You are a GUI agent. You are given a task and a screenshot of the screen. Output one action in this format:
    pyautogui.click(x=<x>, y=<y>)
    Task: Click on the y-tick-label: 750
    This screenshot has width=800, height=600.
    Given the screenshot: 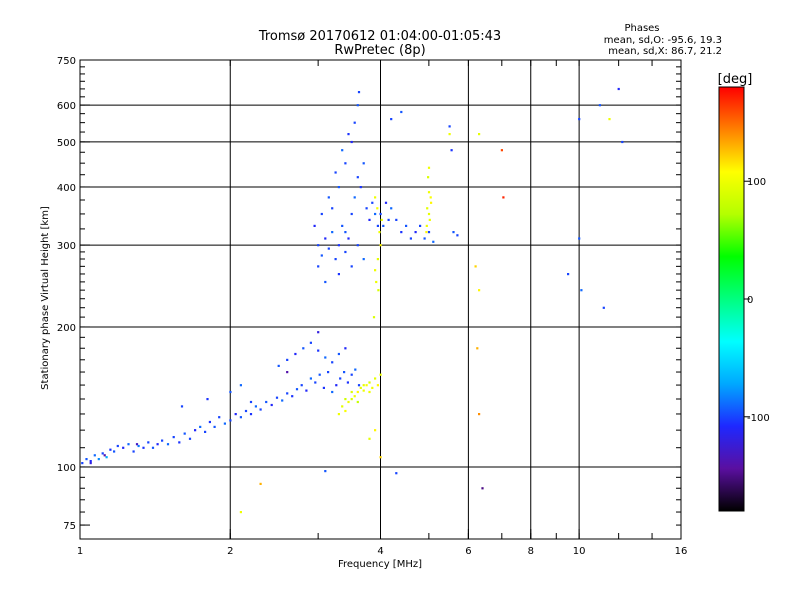 What is the action you would take?
    pyautogui.click(x=66, y=61)
    